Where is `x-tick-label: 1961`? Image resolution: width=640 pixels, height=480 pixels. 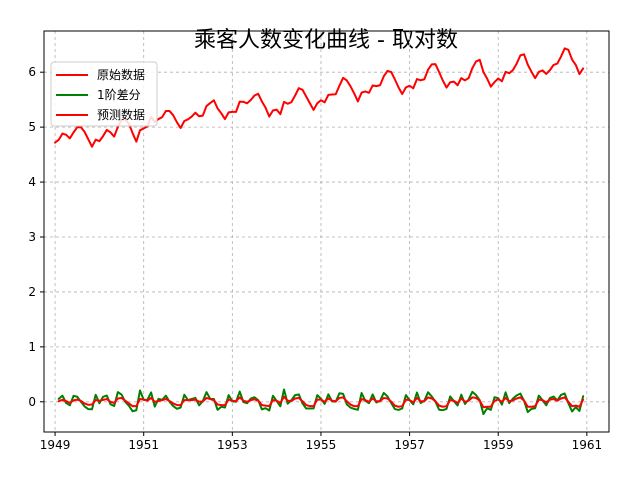
x-tick-label: 1961 is located at coordinates (587, 445).